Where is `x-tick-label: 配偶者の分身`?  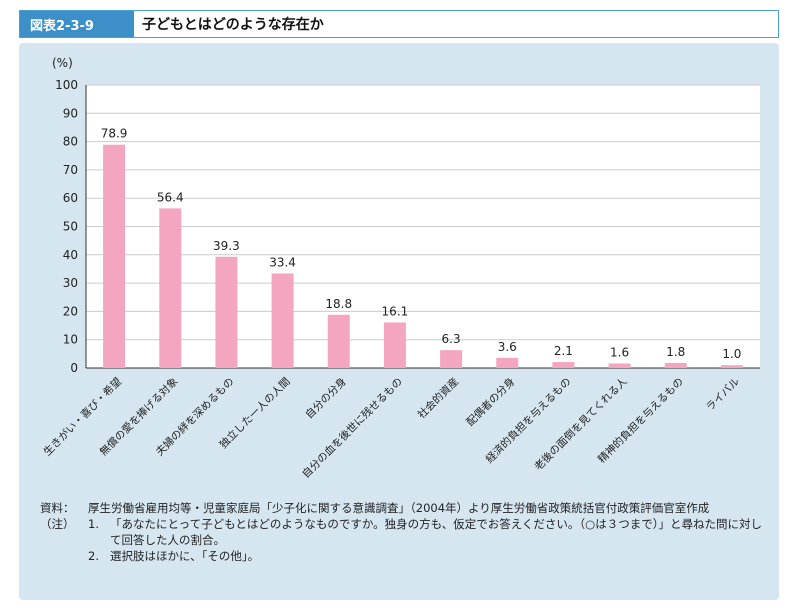
x-tick-label: 配偶者の分身 is located at coordinates (491, 402).